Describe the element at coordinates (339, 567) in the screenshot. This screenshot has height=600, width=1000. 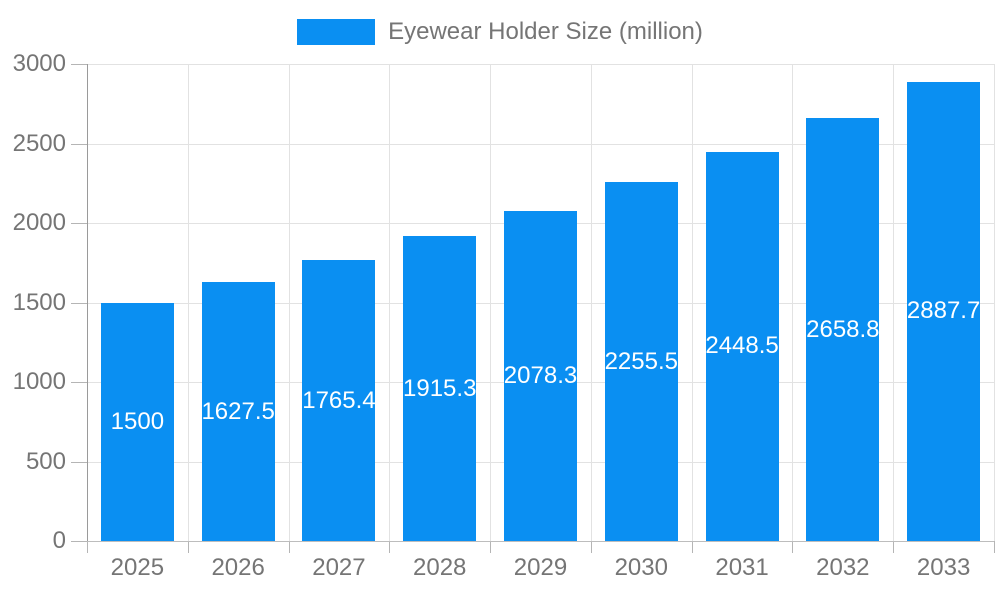
I see `x-axis-category-label: 2027` at that location.